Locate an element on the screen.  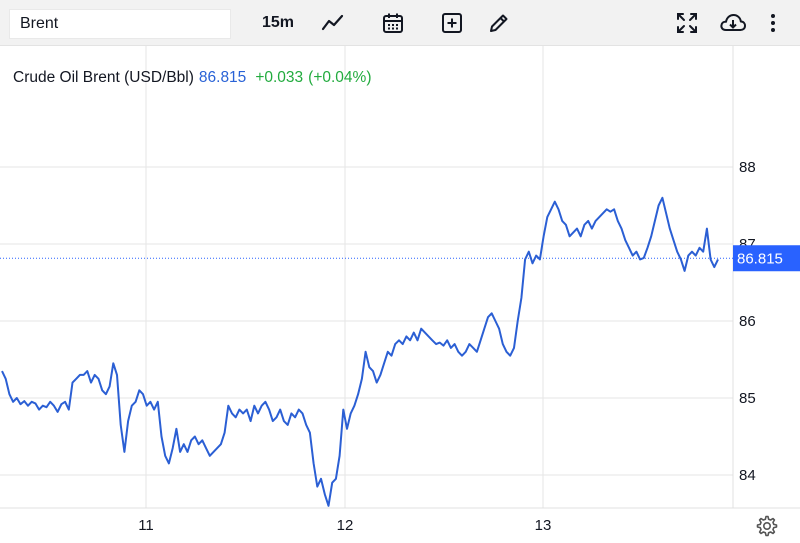
calendar-icon is located at coordinates (393, 23).